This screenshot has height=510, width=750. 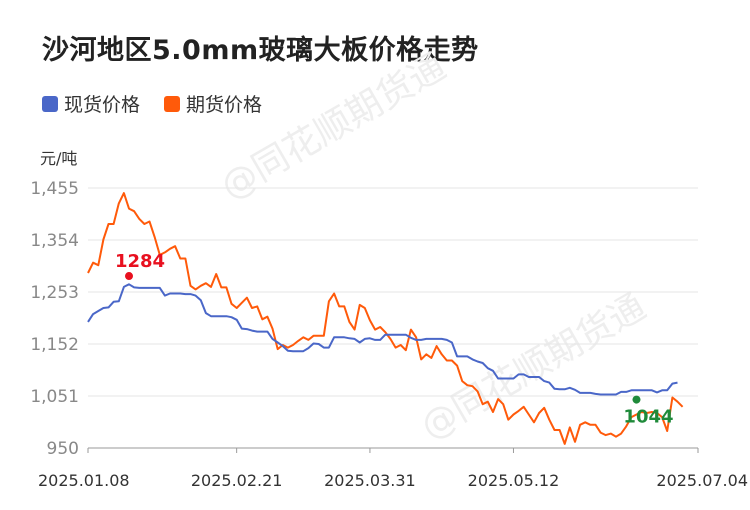 What do you see at coordinates (54, 241) in the screenshot?
I see `y-tick-label: 1,354` at bounding box center [54, 241].